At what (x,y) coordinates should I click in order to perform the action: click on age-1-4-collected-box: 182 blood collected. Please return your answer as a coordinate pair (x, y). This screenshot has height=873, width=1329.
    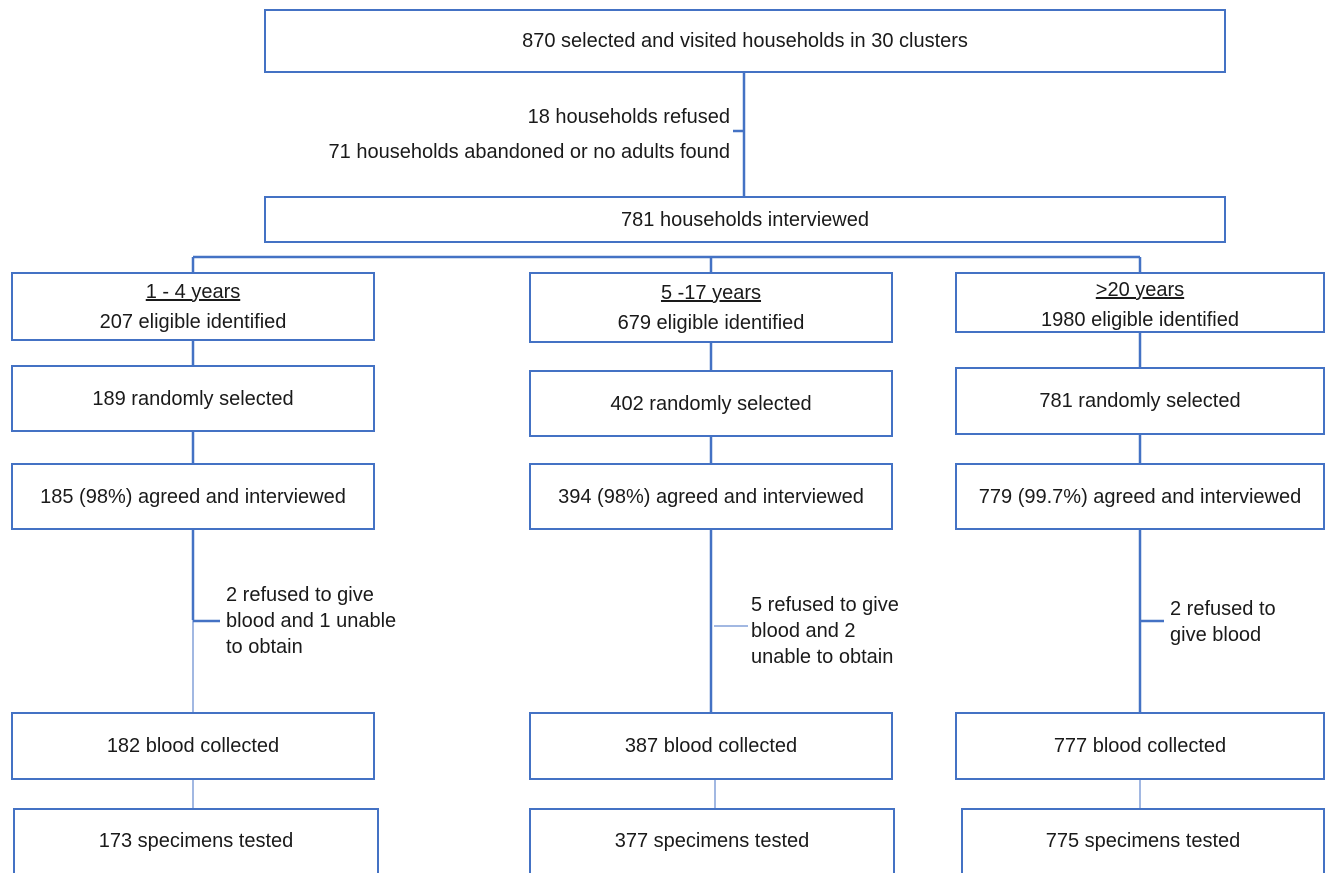
    Looking at the image, I should click on (193, 746).